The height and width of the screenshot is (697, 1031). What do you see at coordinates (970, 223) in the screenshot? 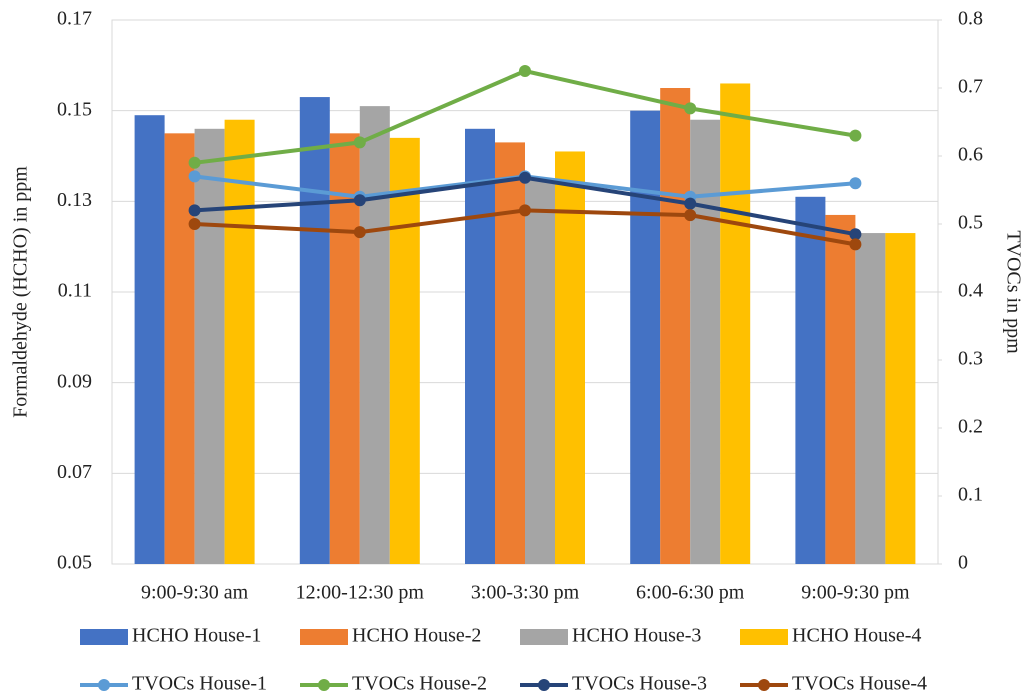
I see `y2-tick-label: 0.5` at bounding box center [970, 223].